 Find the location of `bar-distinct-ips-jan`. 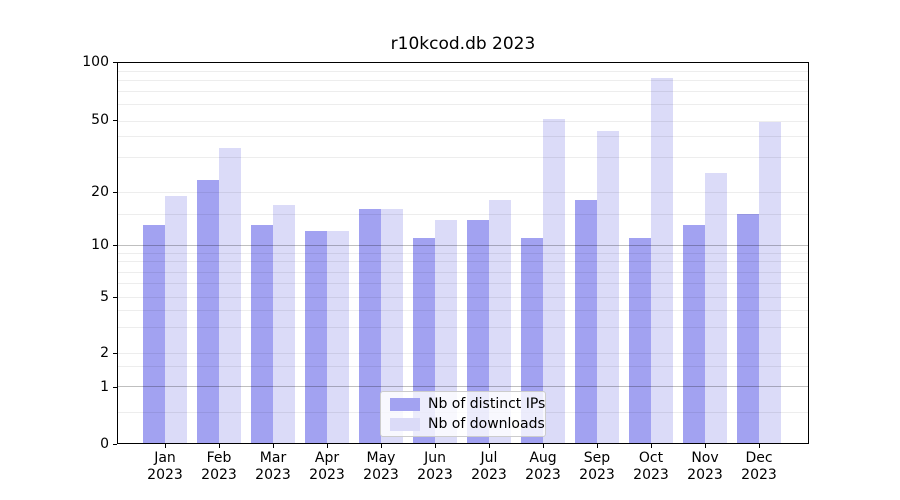

bar-distinct-ips-jan is located at coordinates (154, 334).